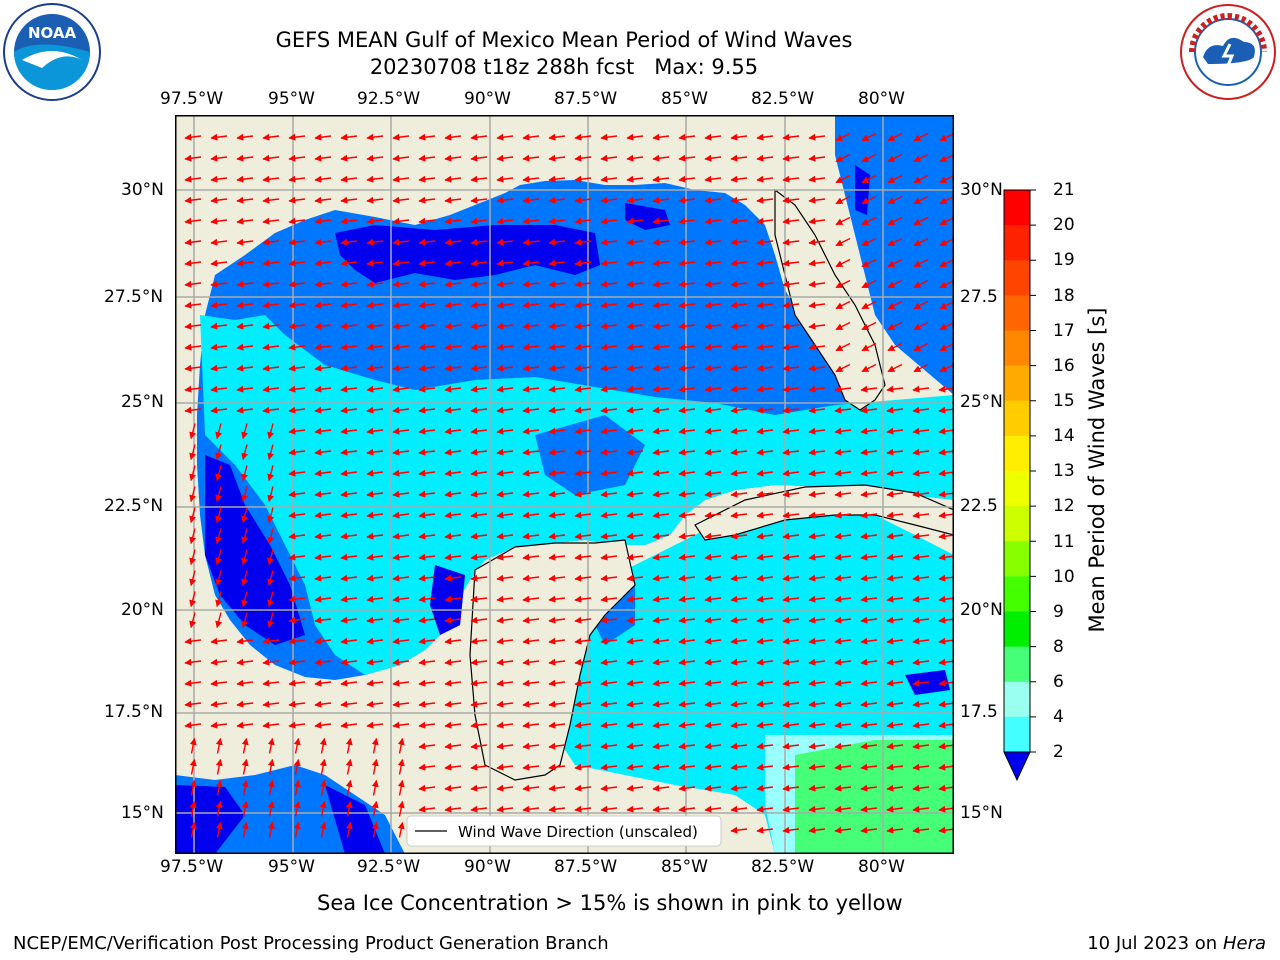 The image size is (1280, 960). Describe the element at coordinates (1064, 366) in the screenshot. I see `colorbar-tick-label: 16` at that location.